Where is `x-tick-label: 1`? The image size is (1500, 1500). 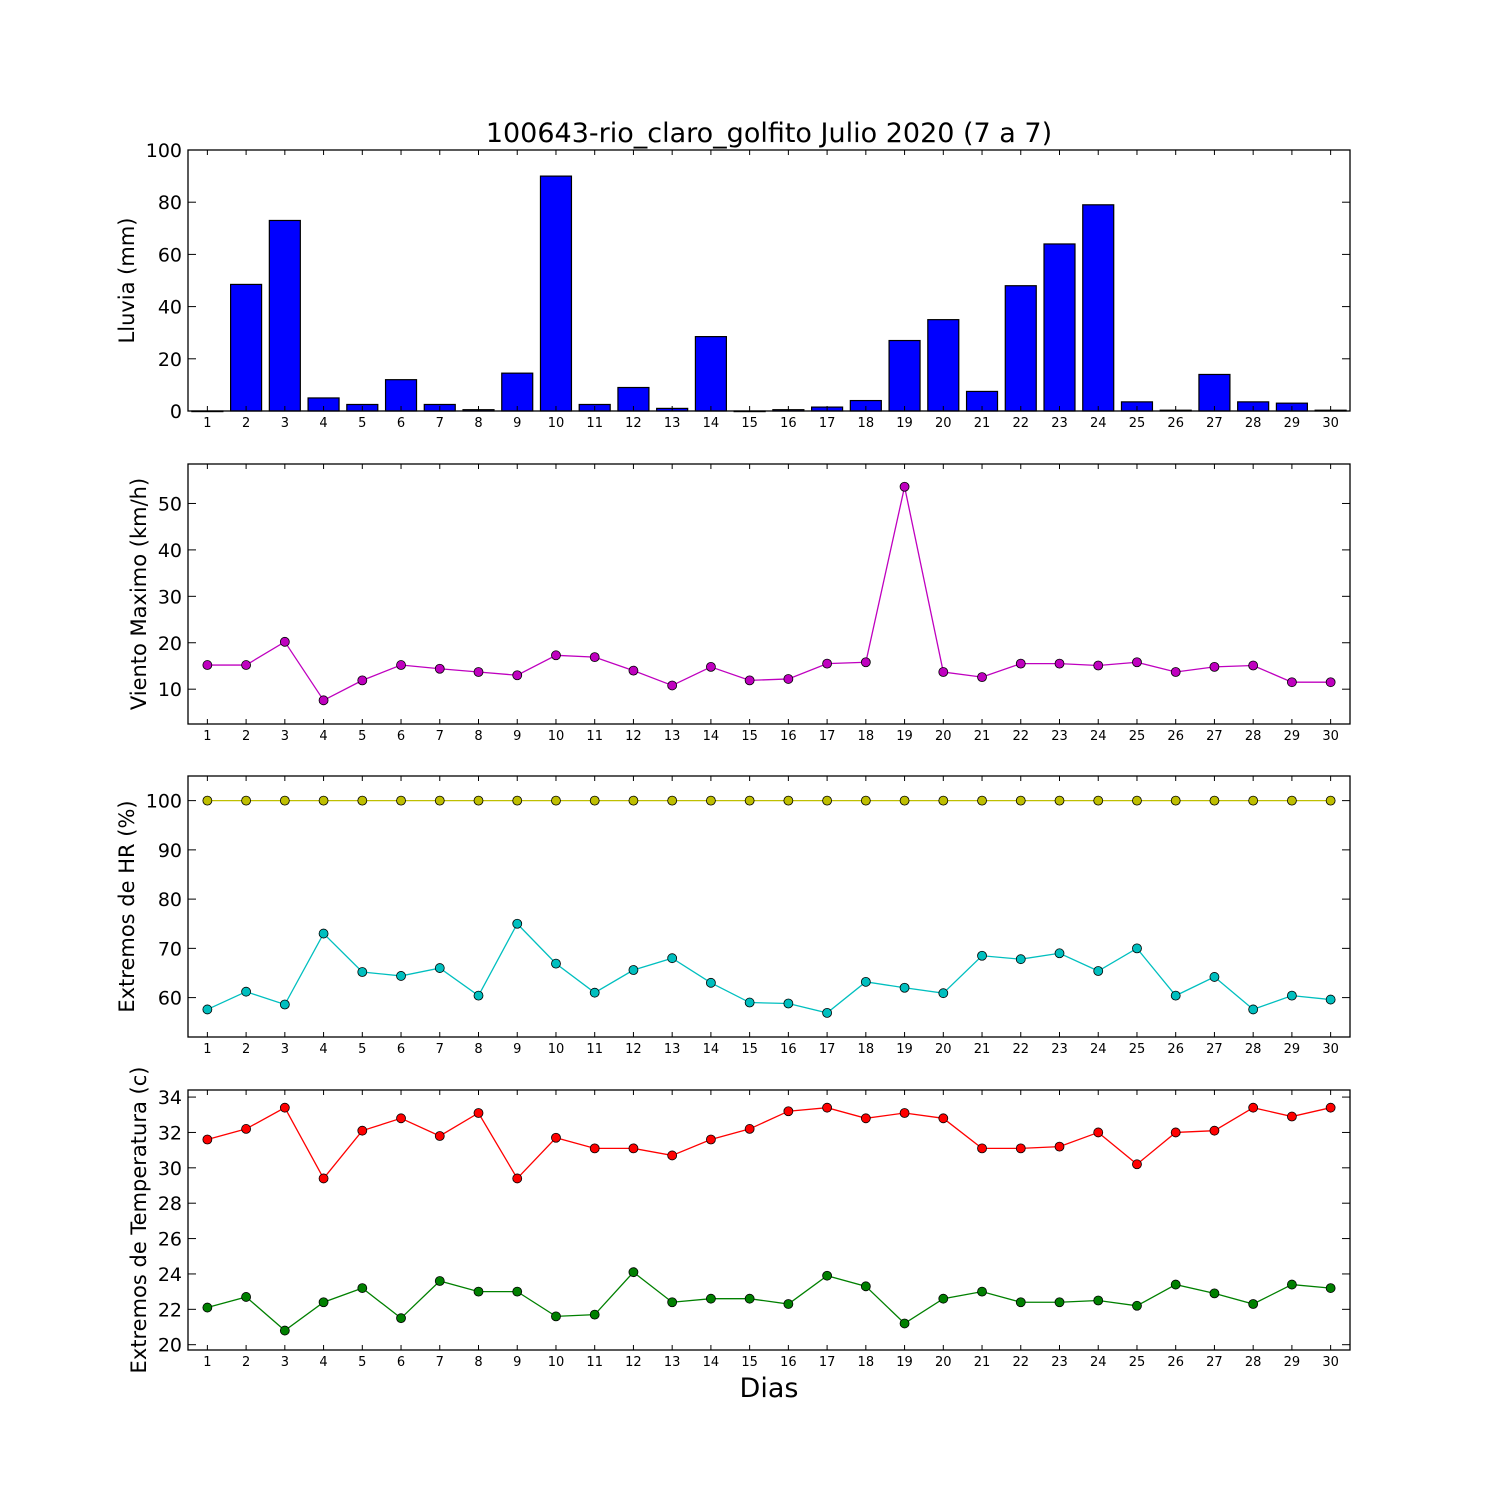 x-tick-label: 1 is located at coordinates (207, 1049).